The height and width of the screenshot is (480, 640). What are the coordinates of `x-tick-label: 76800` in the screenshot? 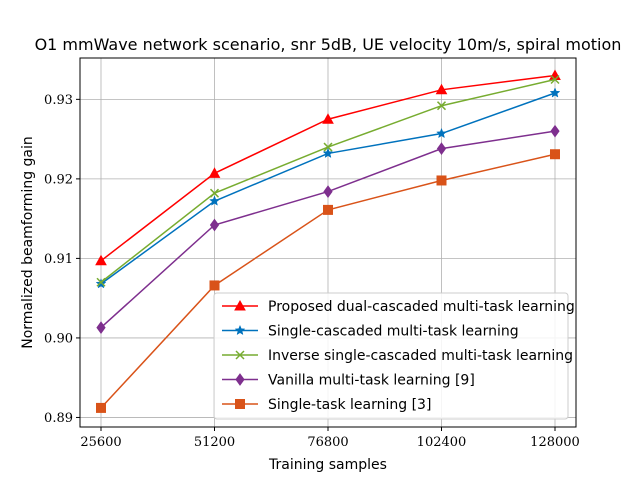 It's located at (327, 442).